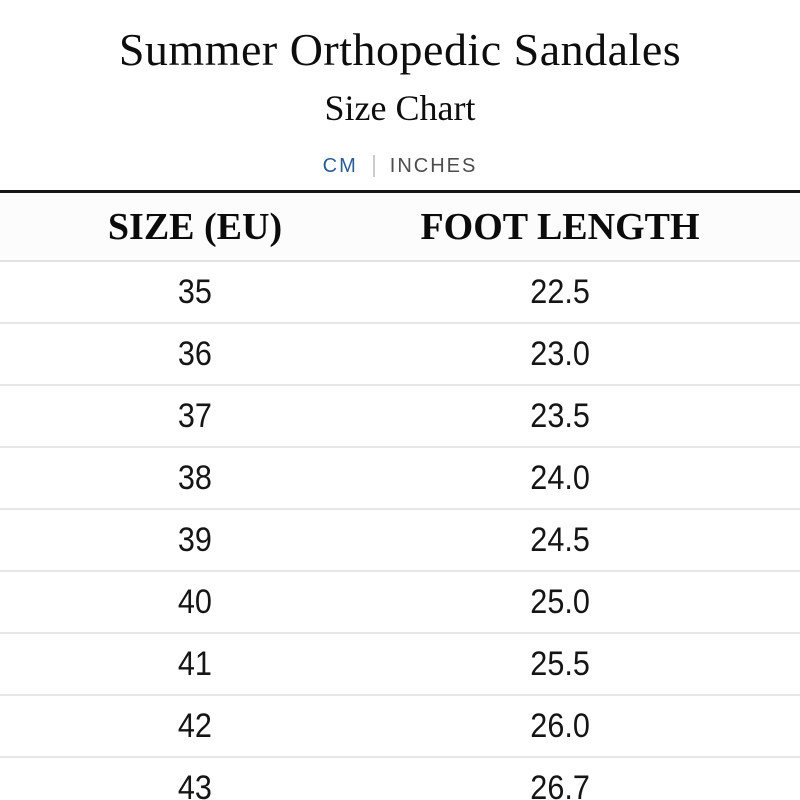 This screenshot has height=800, width=800. What do you see at coordinates (560, 784) in the screenshot?
I see `foot-length-cell: 26.7` at bounding box center [560, 784].